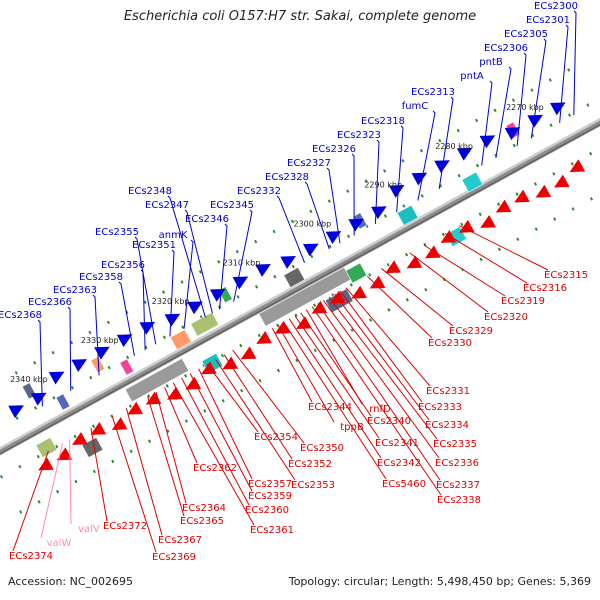 The height and width of the screenshot is (600, 600). I want to click on gene-label-bottom: ECs2336, so click(457, 463).